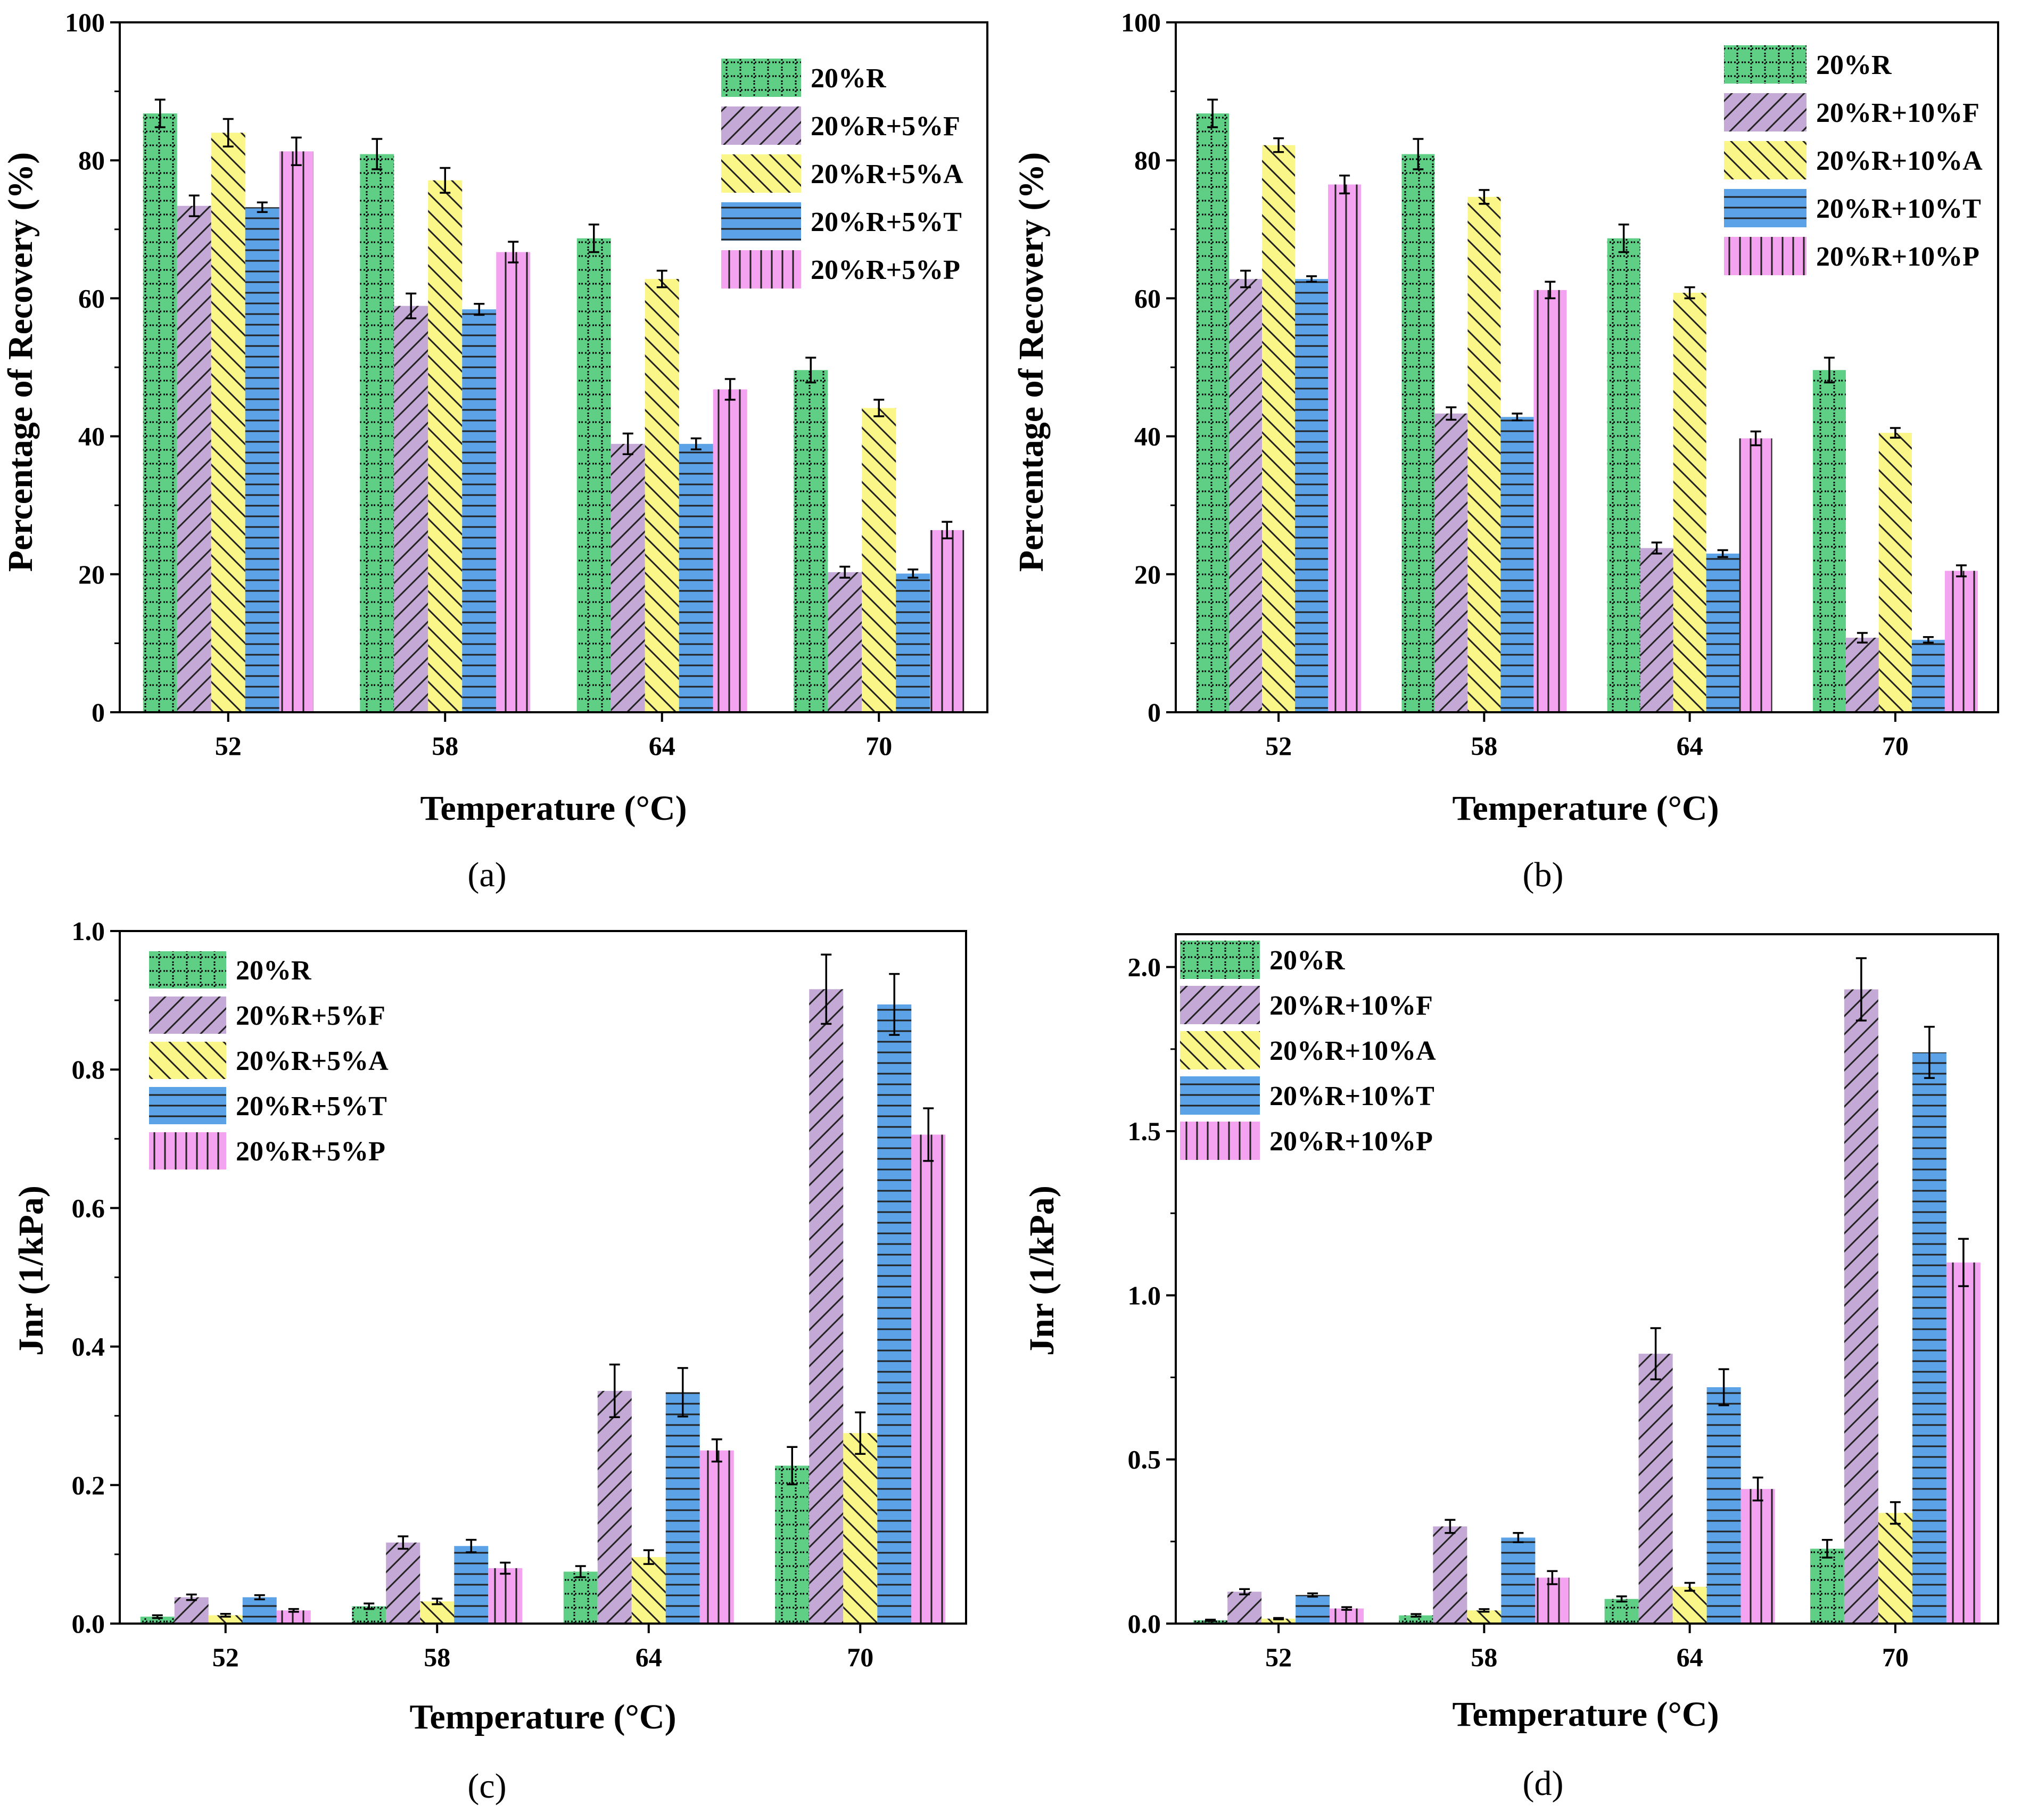  What do you see at coordinates (649, 1657) in the screenshot?
I see `x-tick-label: 64` at bounding box center [649, 1657].